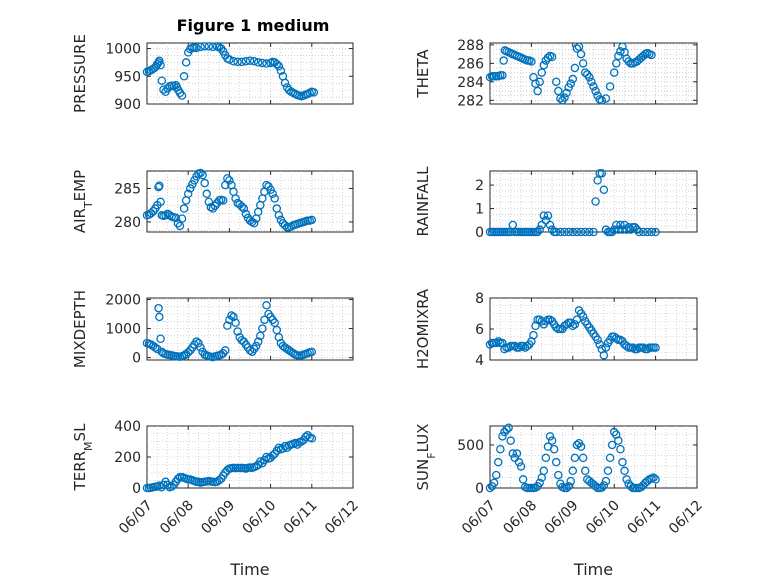 The height and width of the screenshot is (583, 778). I want to click on y-axis-label-sun-flux: SUNFLUX, so click(426, 457).